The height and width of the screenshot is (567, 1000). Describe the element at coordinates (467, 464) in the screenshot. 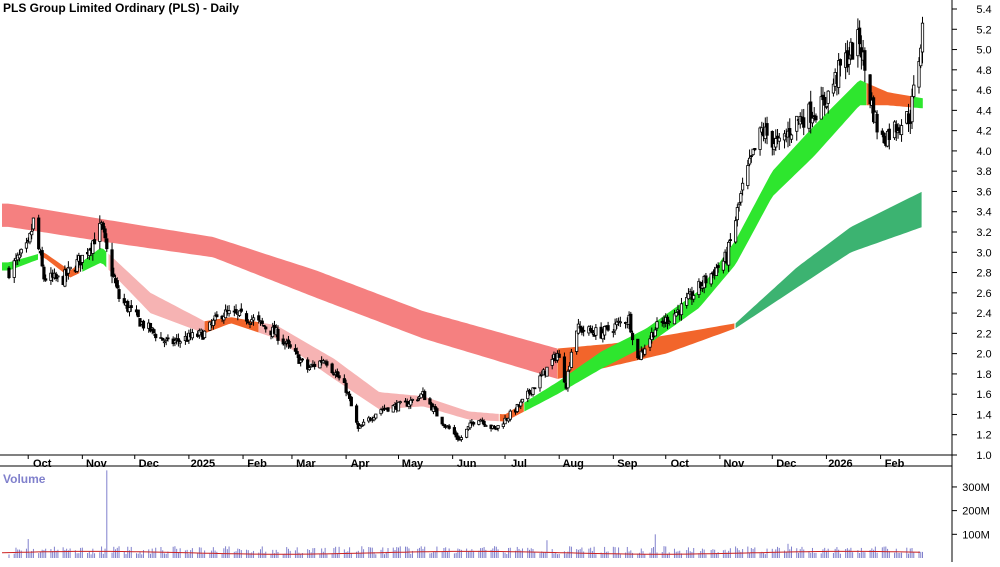

I see `x-tick-label: Jun` at that location.